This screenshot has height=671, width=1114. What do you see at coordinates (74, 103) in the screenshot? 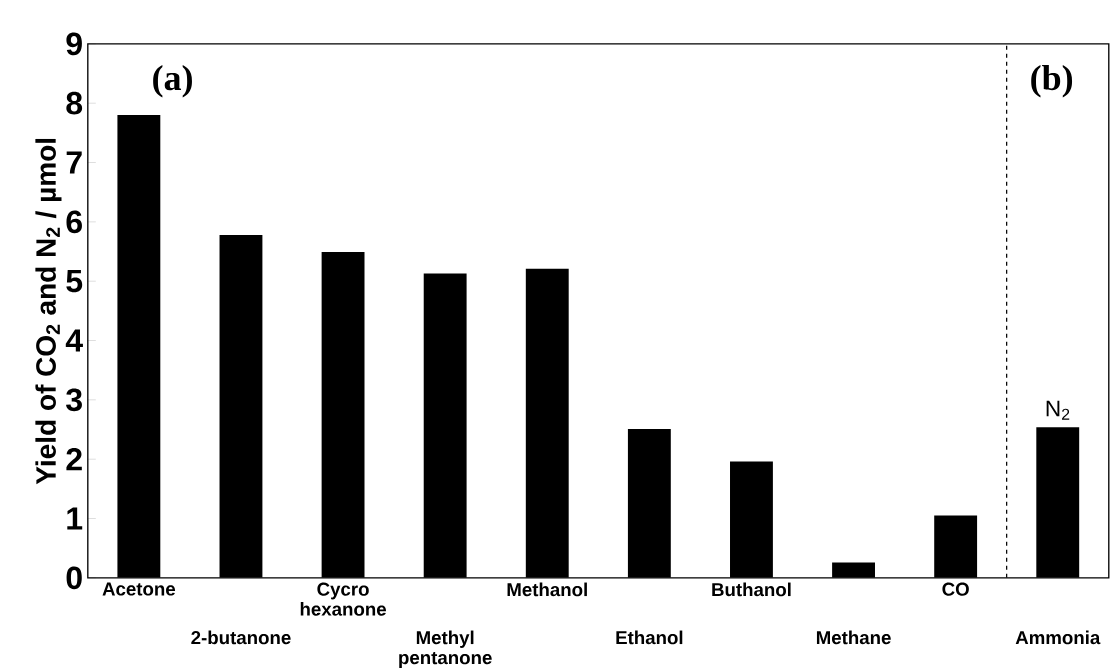
I see `y-tick-label: 8` at bounding box center [74, 103].